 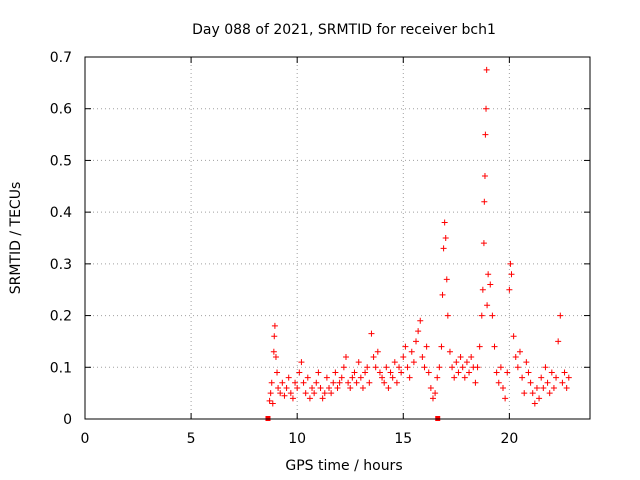 What do you see at coordinates (61, 213) in the screenshot?
I see `y-tick-label: 0.4` at bounding box center [61, 213].